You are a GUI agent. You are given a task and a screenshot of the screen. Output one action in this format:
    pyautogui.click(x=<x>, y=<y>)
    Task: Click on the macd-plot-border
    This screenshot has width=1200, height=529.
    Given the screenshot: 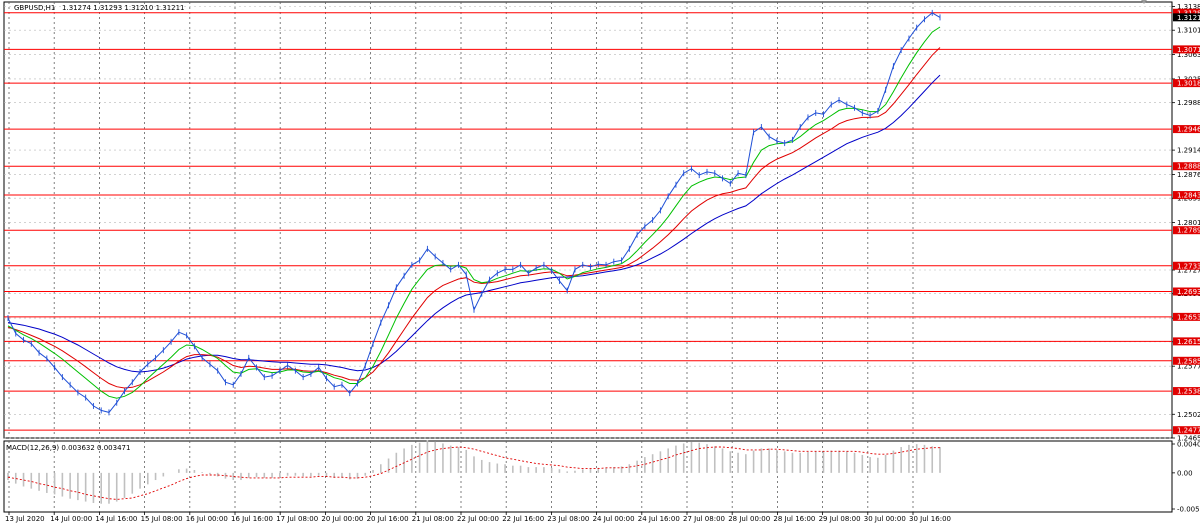 What is the action you would take?
    pyautogui.click(x=588, y=476)
    